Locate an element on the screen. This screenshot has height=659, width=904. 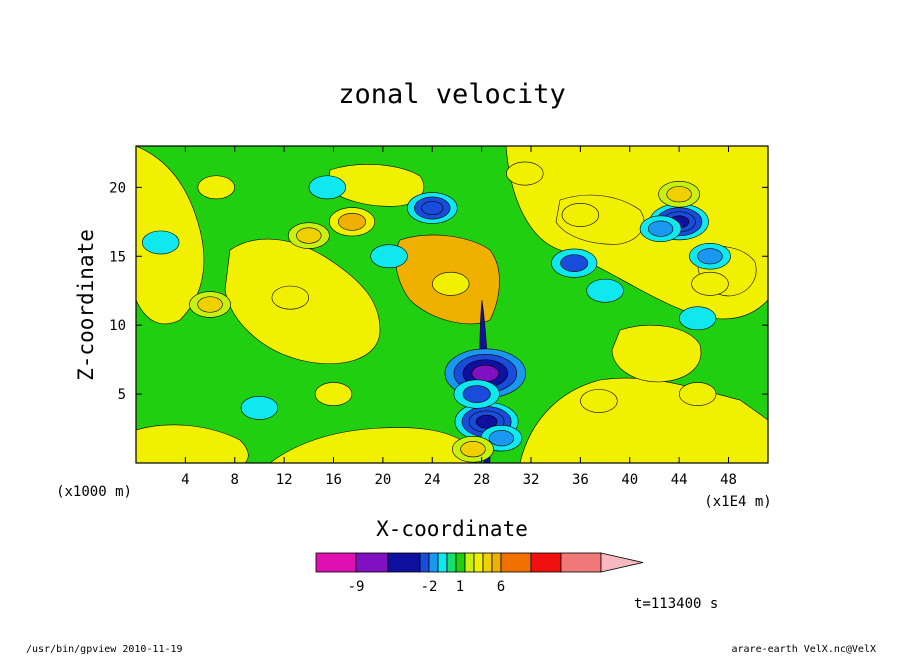
x-tick-label-4: 20 is located at coordinates (382, 480).